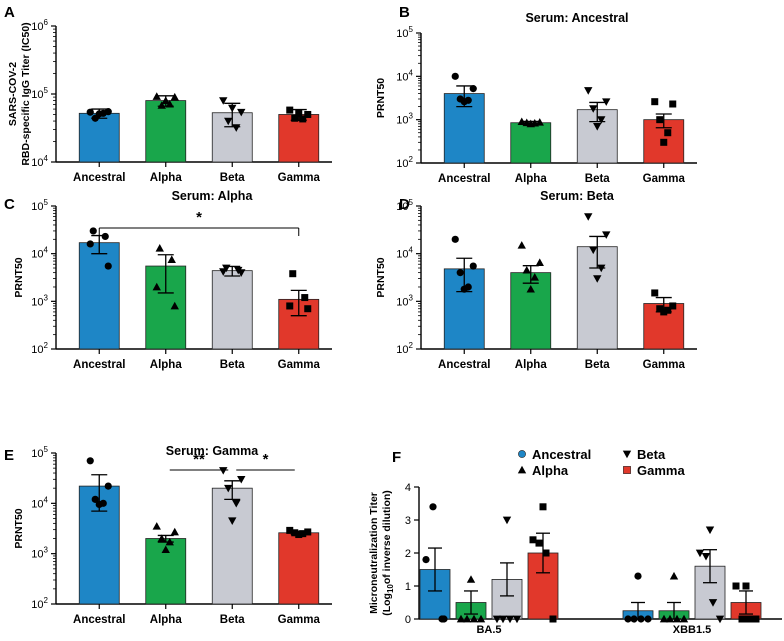  I want to click on y-tick-label: 0, so click(408, 620).